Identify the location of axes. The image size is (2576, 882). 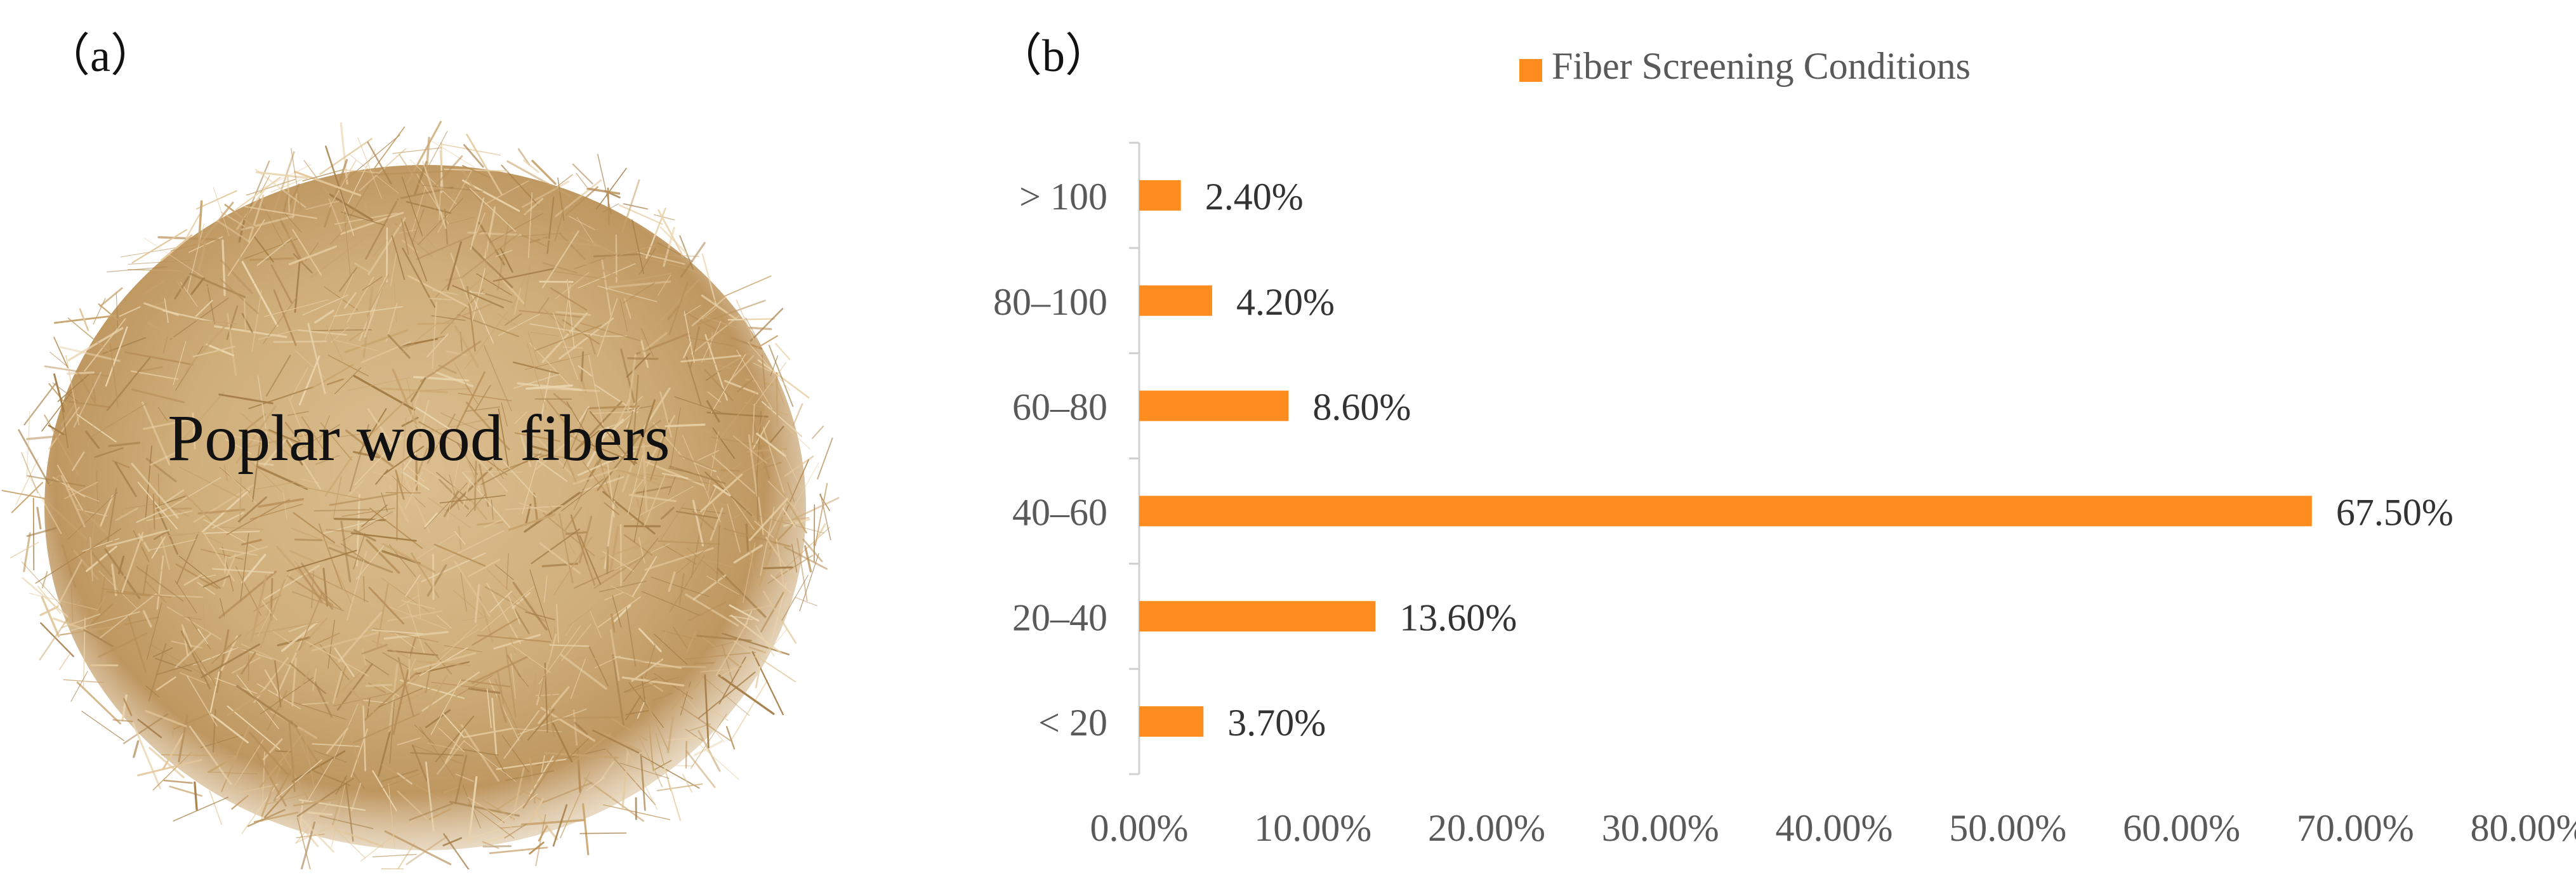
(1135, 458).